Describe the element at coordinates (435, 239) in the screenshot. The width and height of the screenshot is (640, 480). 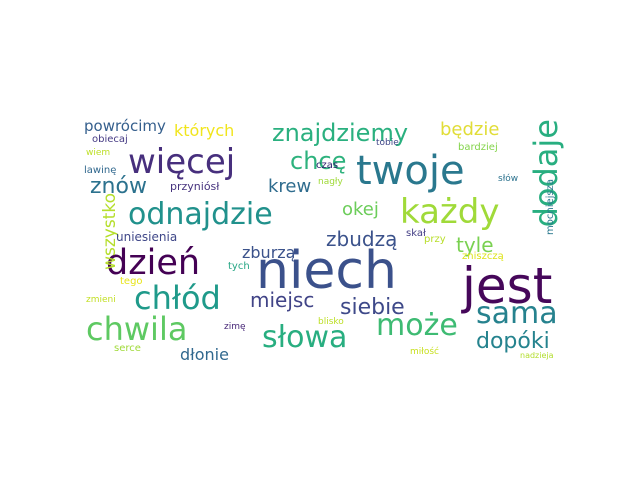
I see `word-przy: przy` at that location.